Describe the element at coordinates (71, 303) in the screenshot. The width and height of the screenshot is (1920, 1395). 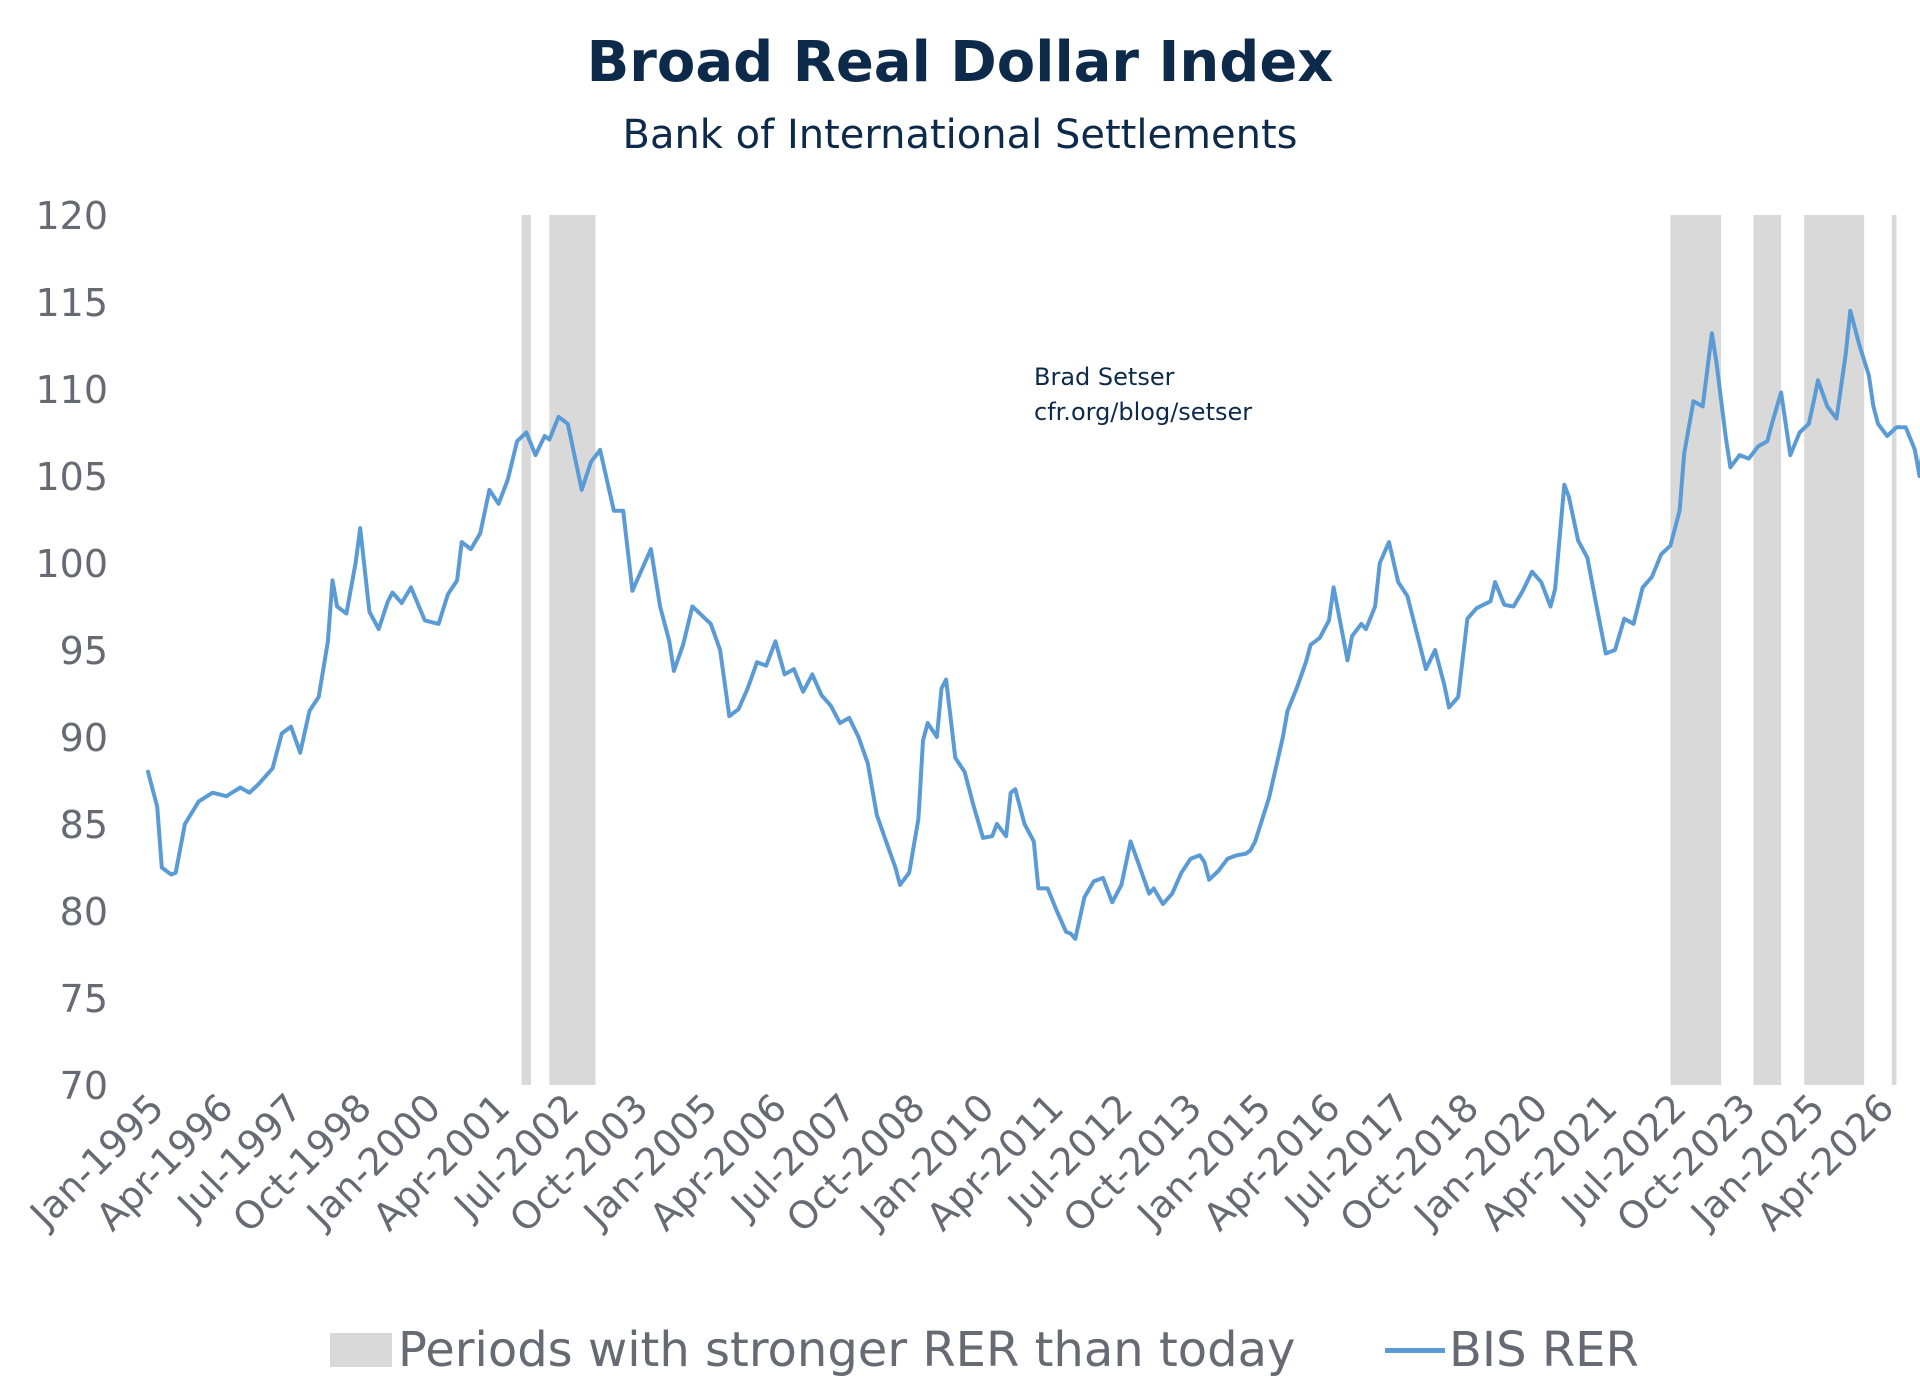
I see `y-tick-label: 115` at that location.